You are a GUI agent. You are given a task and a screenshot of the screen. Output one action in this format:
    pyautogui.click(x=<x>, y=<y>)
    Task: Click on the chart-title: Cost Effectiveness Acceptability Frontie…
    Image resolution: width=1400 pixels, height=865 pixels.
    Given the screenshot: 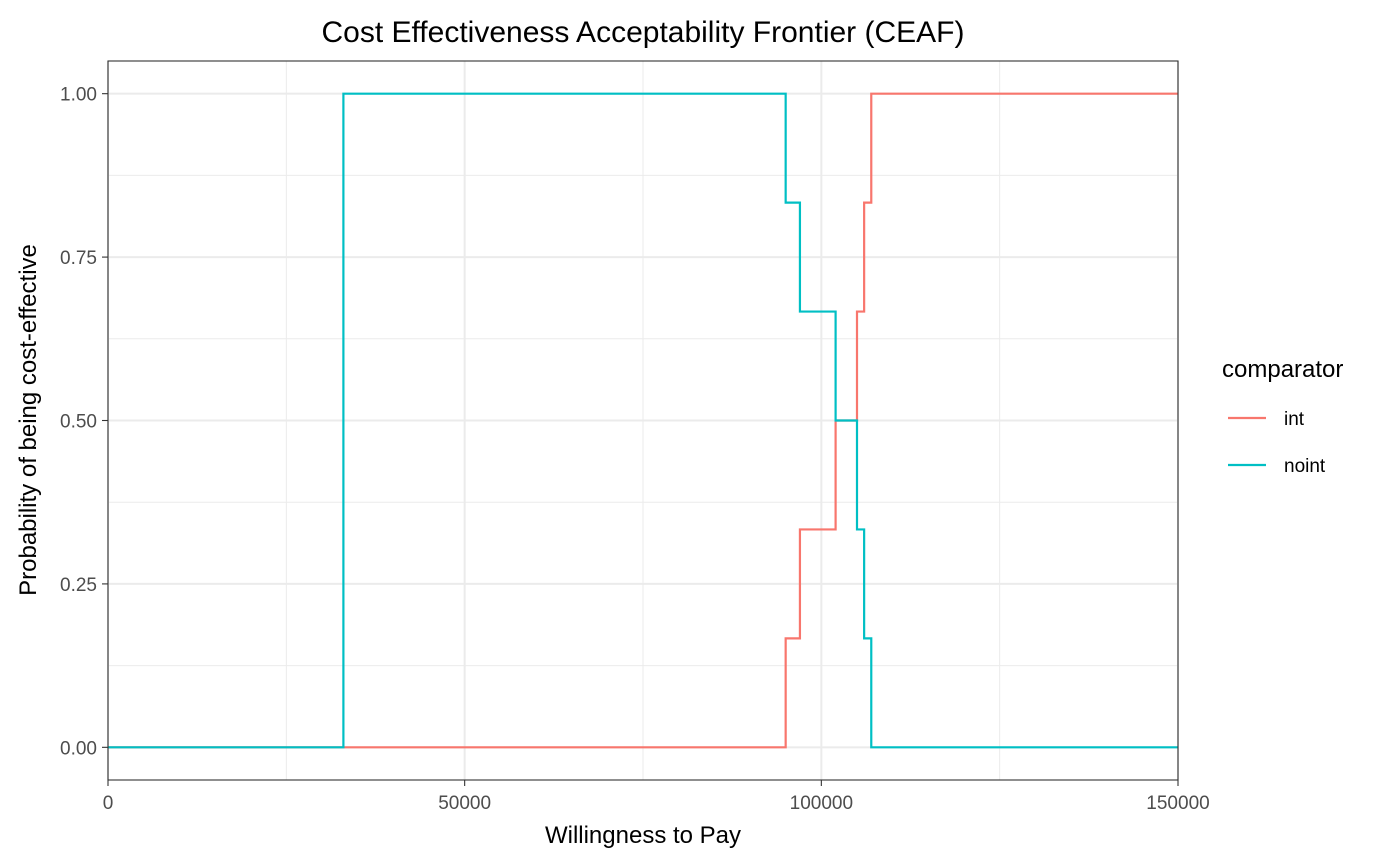 What is the action you would take?
    pyautogui.click(x=642, y=32)
    